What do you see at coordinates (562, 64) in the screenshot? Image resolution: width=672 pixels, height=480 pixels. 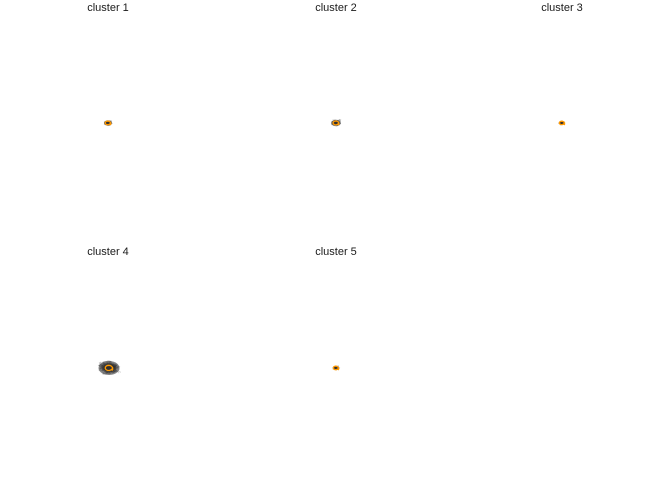 I see `panel-cluster-3: cluster 3` at bounding box center [562, 64].